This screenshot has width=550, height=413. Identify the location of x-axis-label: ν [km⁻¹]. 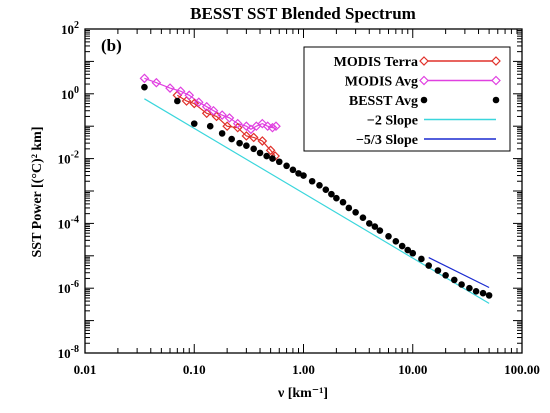
(302, 393).